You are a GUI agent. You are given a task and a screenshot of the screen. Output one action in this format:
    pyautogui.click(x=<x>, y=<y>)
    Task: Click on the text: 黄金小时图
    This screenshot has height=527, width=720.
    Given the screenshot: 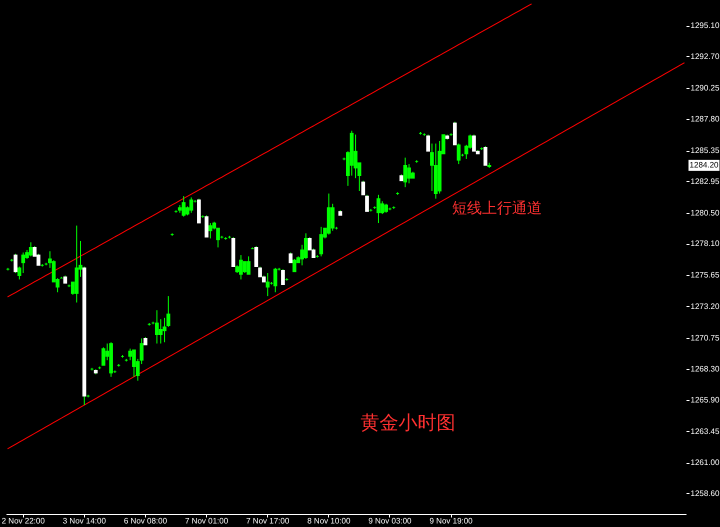 What is the action you would take?
    pyautogui.click(x=408, y=423)
    